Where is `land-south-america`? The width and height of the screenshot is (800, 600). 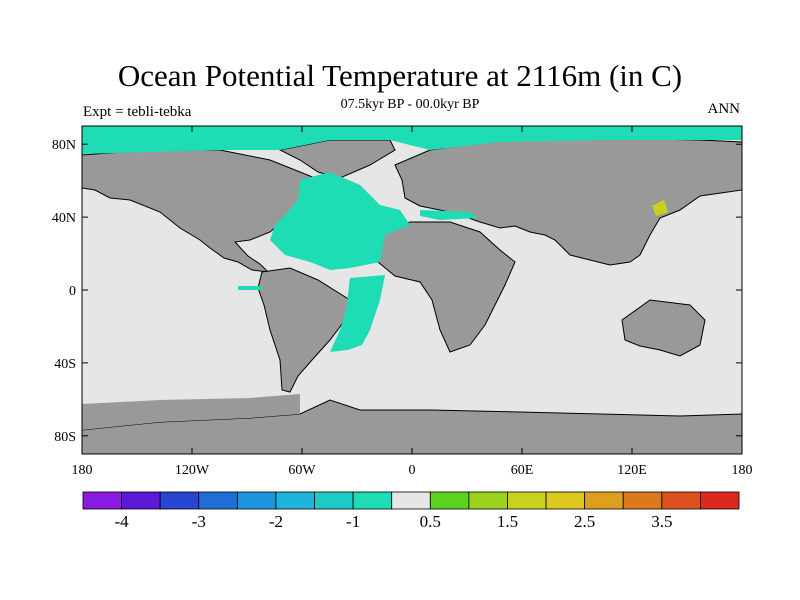
land-south-america is located at coordinates (304, 330).